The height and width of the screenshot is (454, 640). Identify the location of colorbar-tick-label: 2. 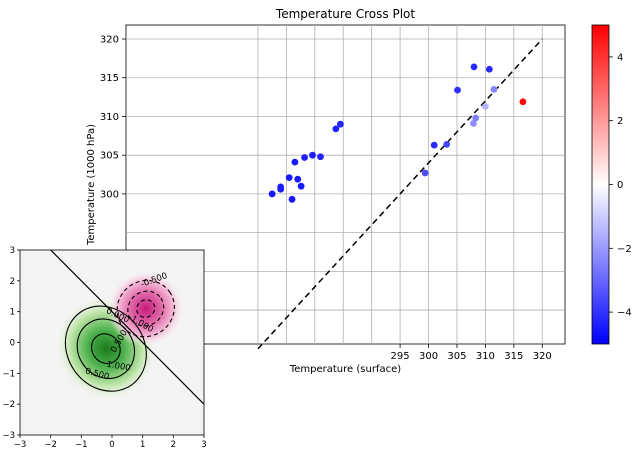
(620, 121).